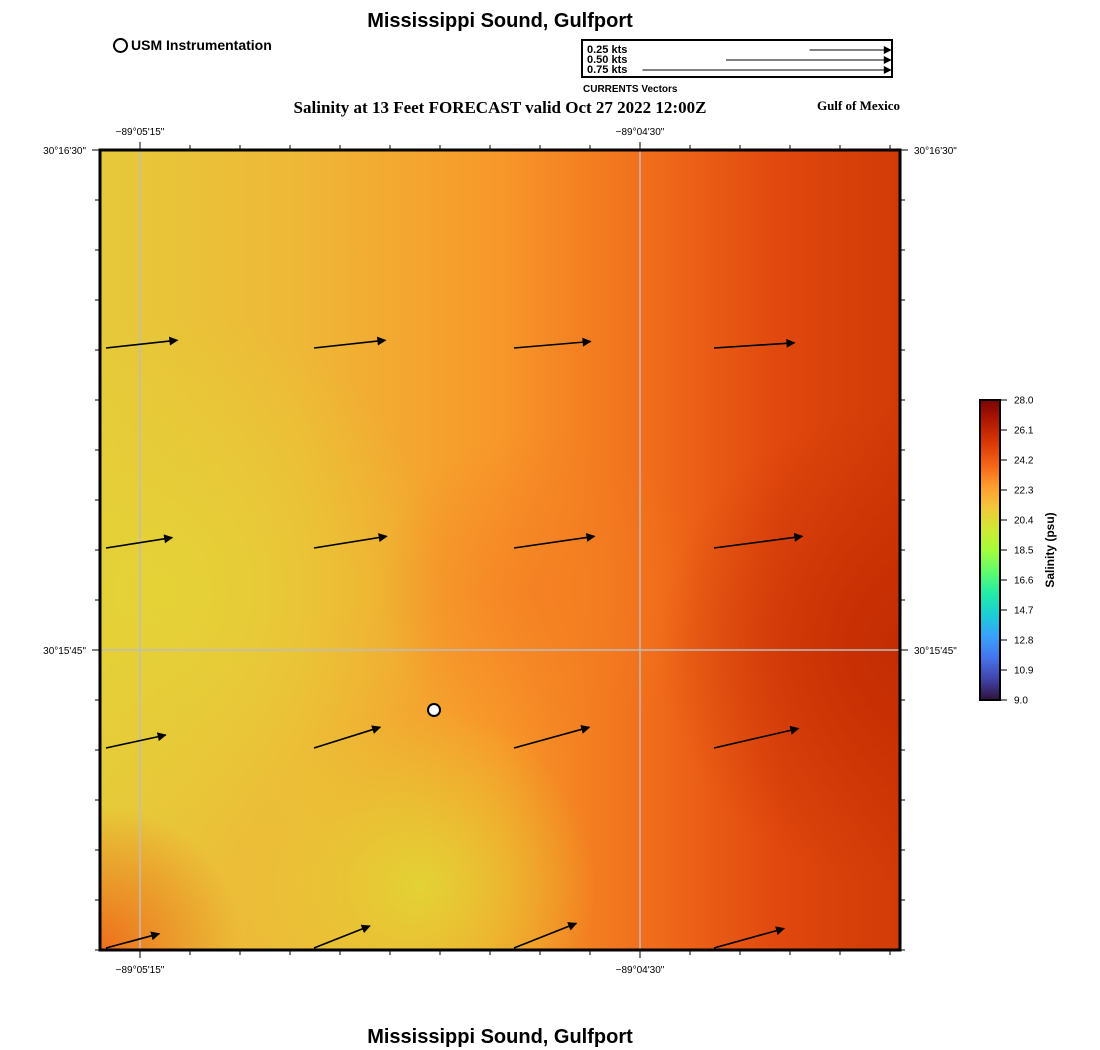 The image size is (1100, 1050). Describe the element at coordinates (1050, 549) in the screenshot. I see `colorbar-title: Salinity (psu)` at that location.